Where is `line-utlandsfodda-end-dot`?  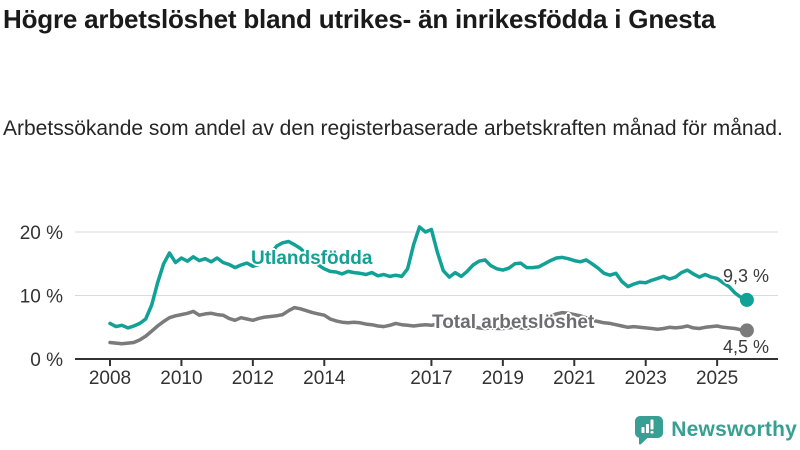
line-utlandsfodda-end-dot is located at coordinates (746, 299).